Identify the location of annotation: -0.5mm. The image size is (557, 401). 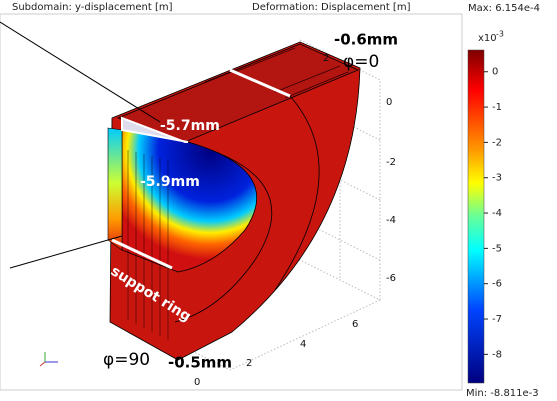
(200, 363).